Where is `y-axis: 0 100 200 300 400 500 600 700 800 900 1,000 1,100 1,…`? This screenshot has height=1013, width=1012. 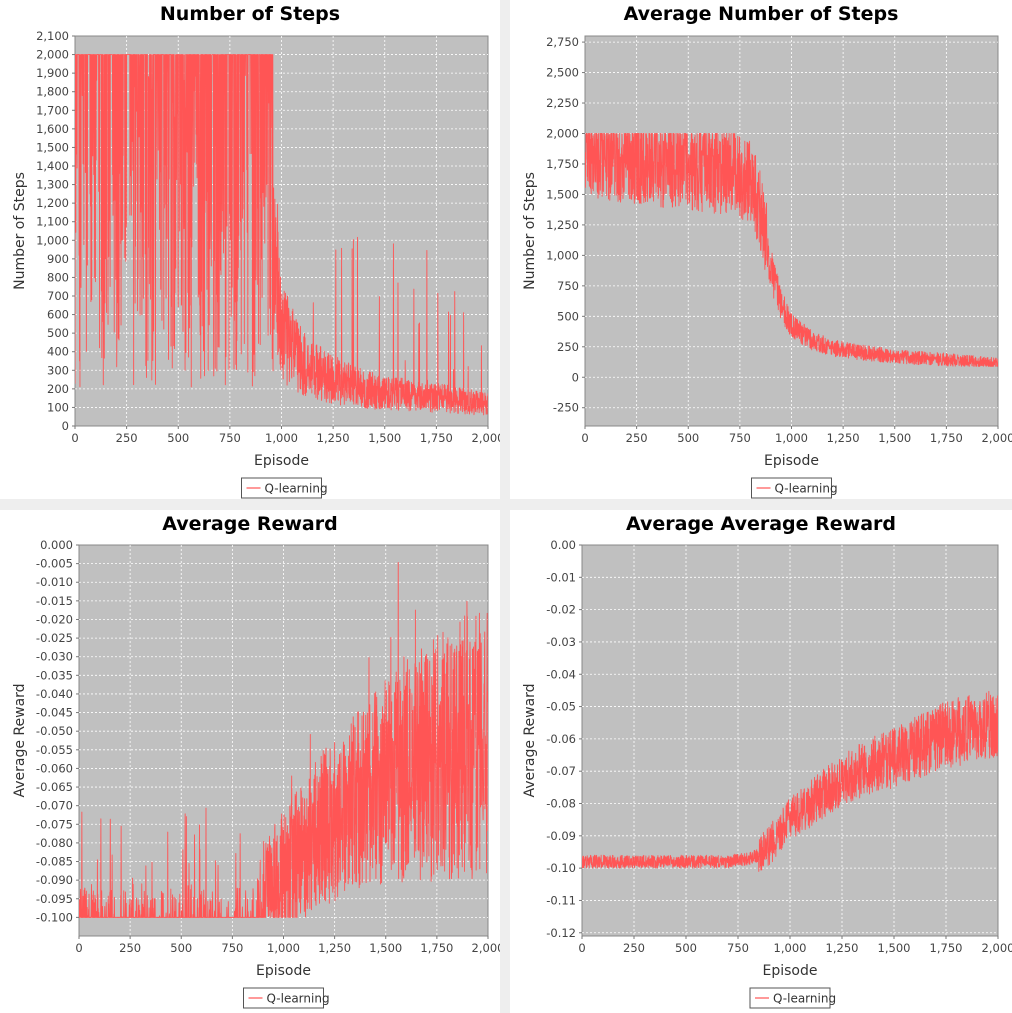 y-axis: 0 100 200 300 400 500 600 700 800 900 1,000 1,100 1,… is located at coordinates (55, 231).